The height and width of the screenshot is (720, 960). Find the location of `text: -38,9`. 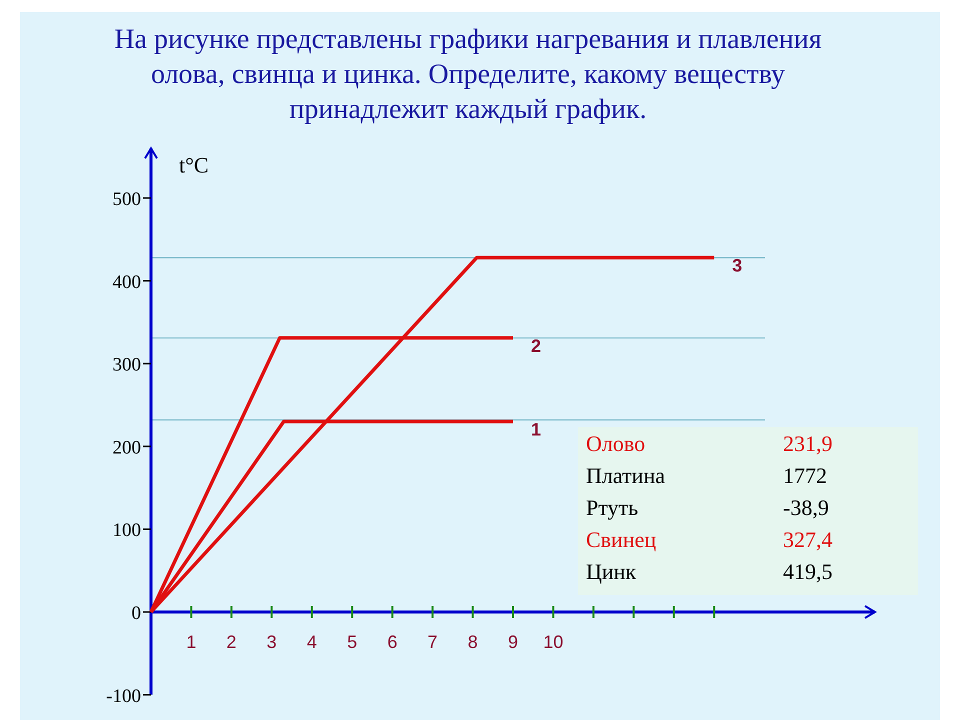

text: -38,9 is located at coordinates (806, 507).